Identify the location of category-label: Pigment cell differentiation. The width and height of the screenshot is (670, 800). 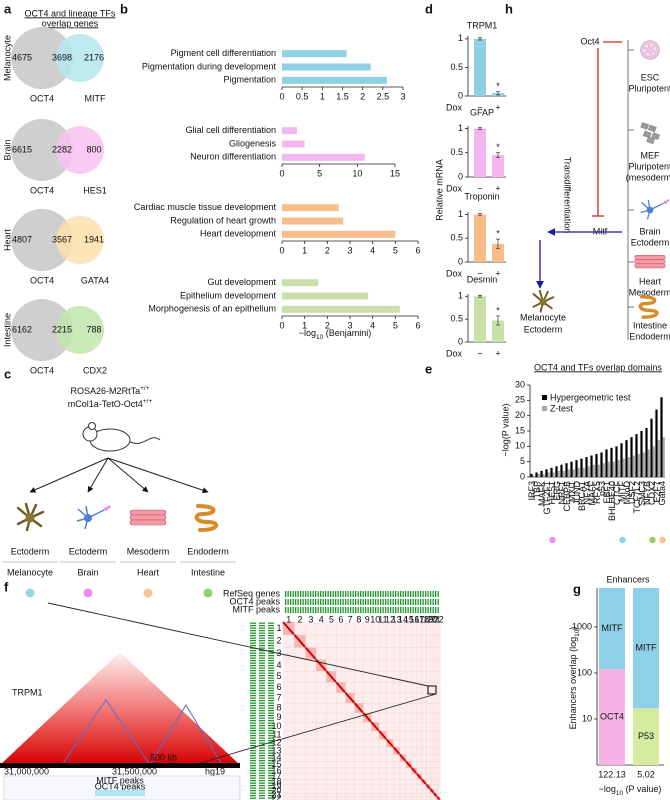
(223, 53).